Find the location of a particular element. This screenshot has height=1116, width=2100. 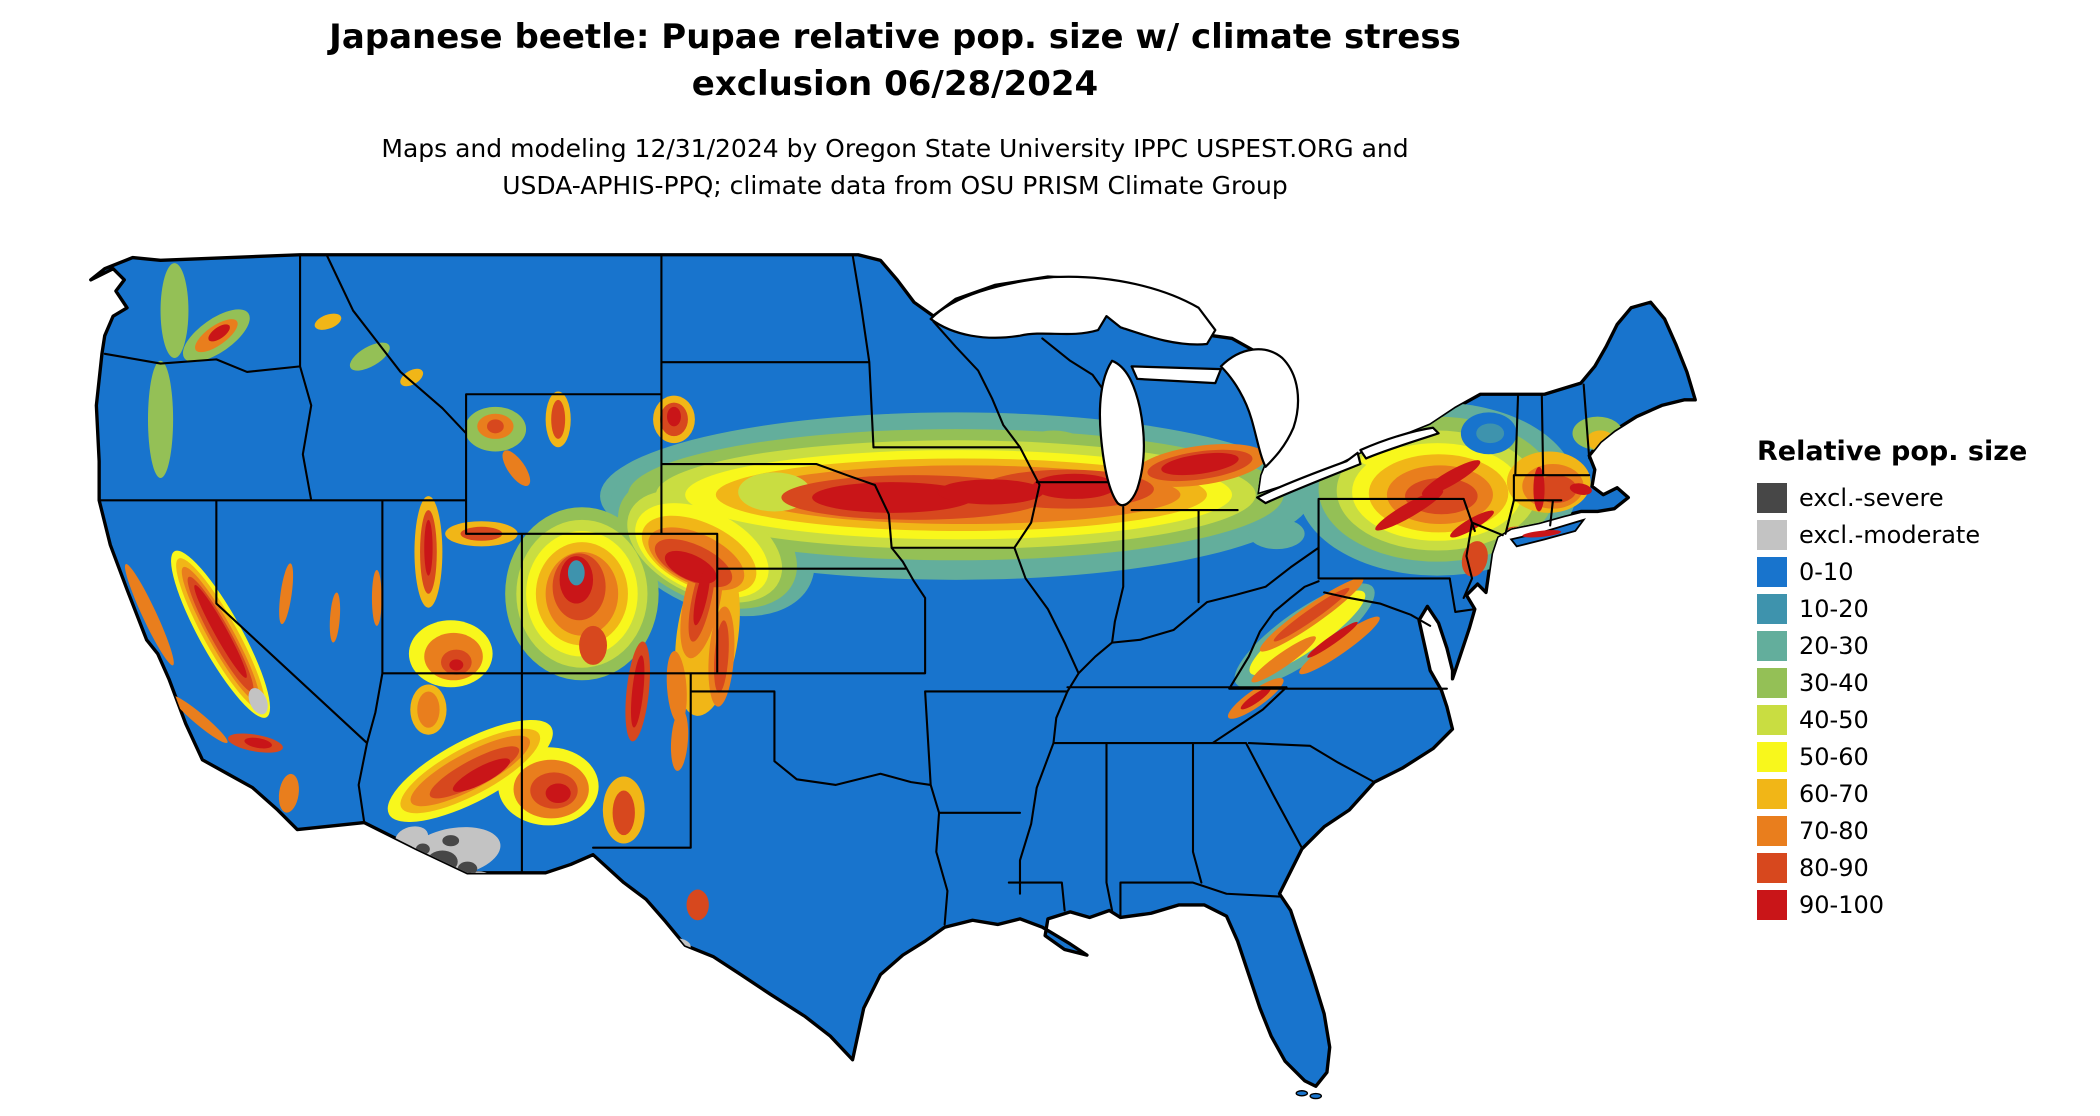

legend-label: 60-70 is located at coordinates (1834, 793).